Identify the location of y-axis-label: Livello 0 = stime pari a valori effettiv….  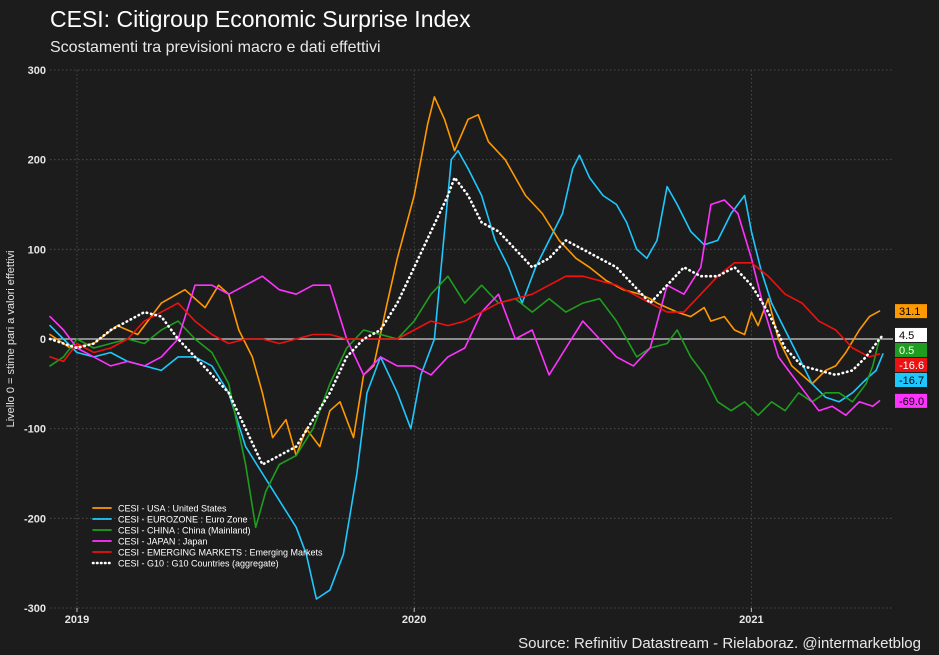
(11, 339).